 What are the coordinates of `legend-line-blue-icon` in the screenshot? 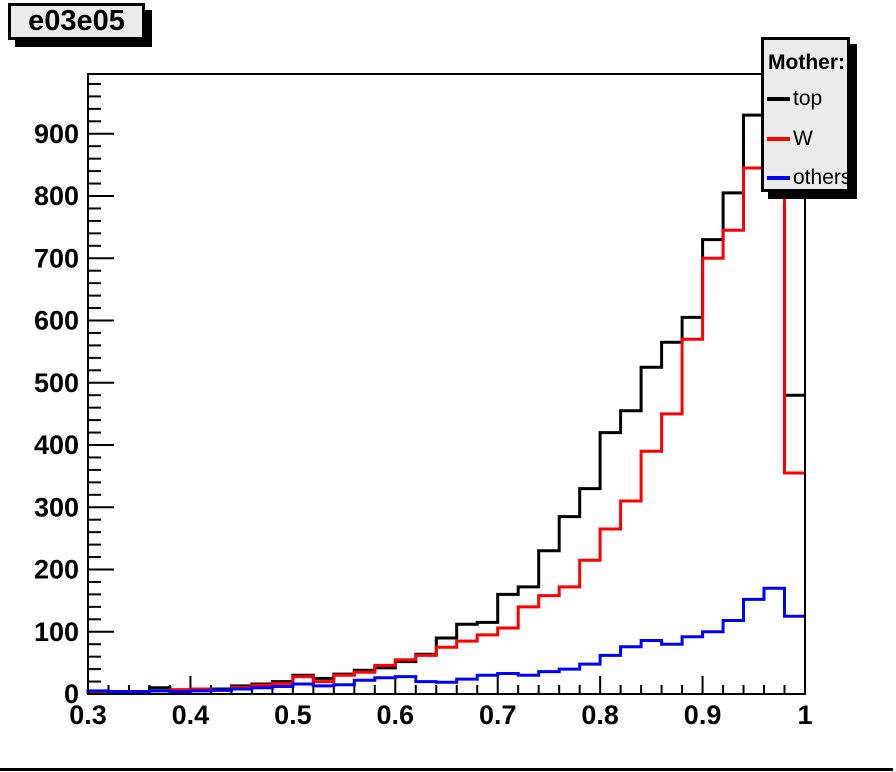 It's located at (778, 178).